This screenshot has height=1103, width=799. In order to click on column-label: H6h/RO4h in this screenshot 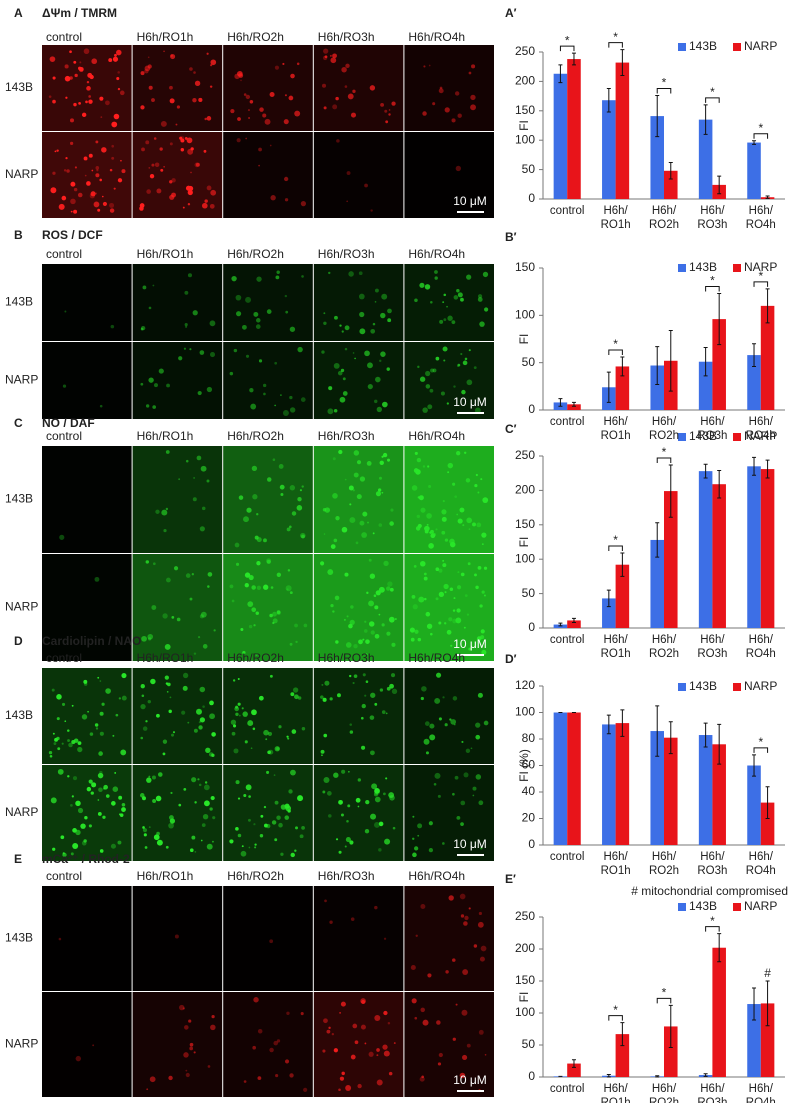, I will do `click(436, 876)`.